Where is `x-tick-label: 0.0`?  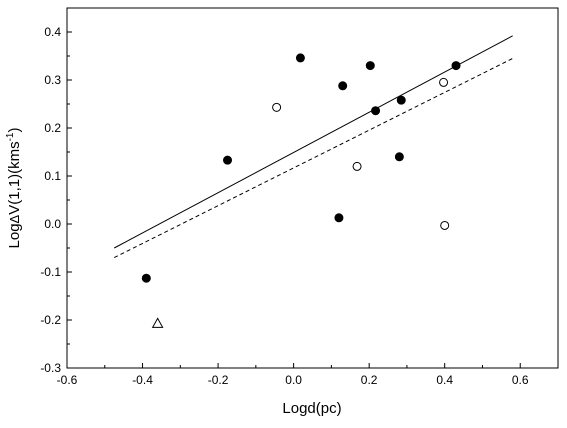
x-tick-label: 0.0 is located at coordinates (293, 380).